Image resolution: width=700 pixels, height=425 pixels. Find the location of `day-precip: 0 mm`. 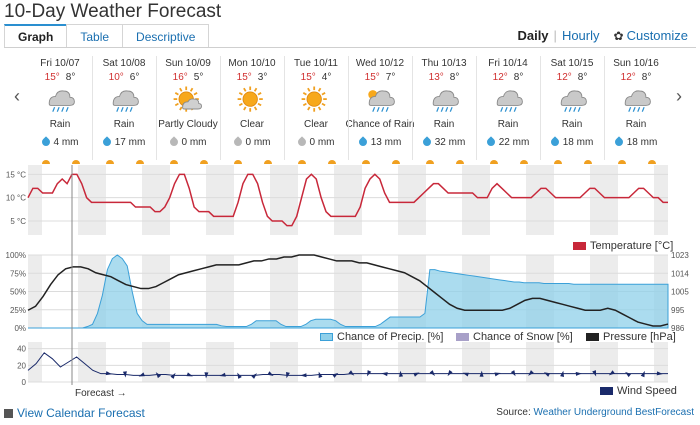

day-precip: 0 mm is located at coordinates (252, 142).